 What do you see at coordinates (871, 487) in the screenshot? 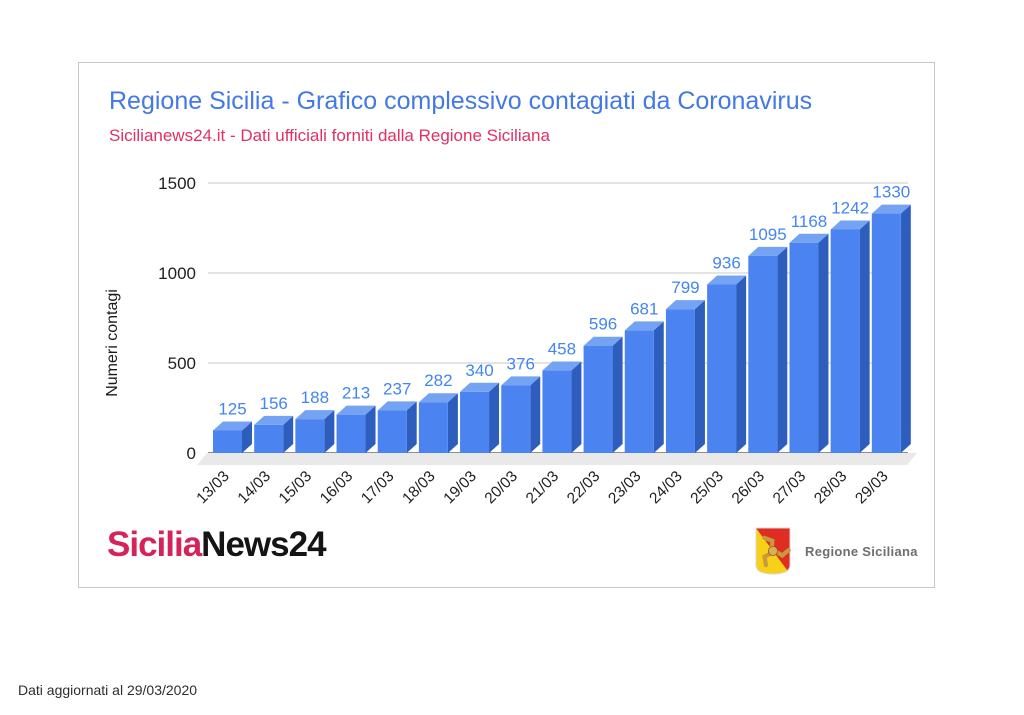
I see `x-tick-label: 29/03` at bounding box center [871, 487].